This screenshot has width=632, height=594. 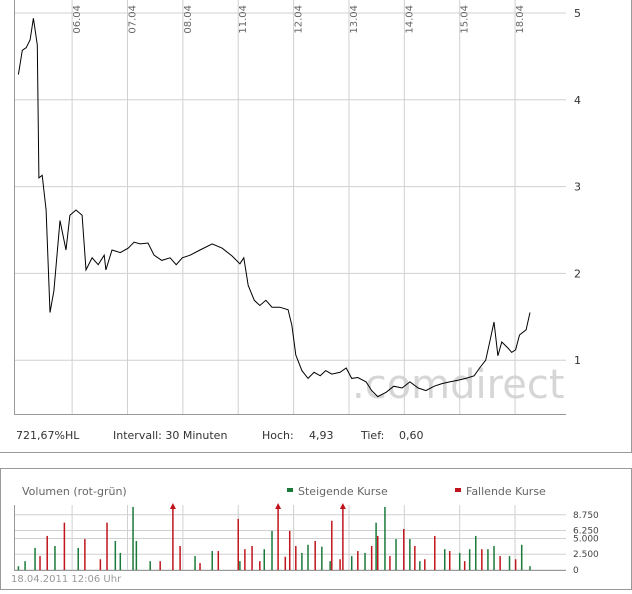 I want to click on x-tick-label: 11.04, so click(x=243, y=19).